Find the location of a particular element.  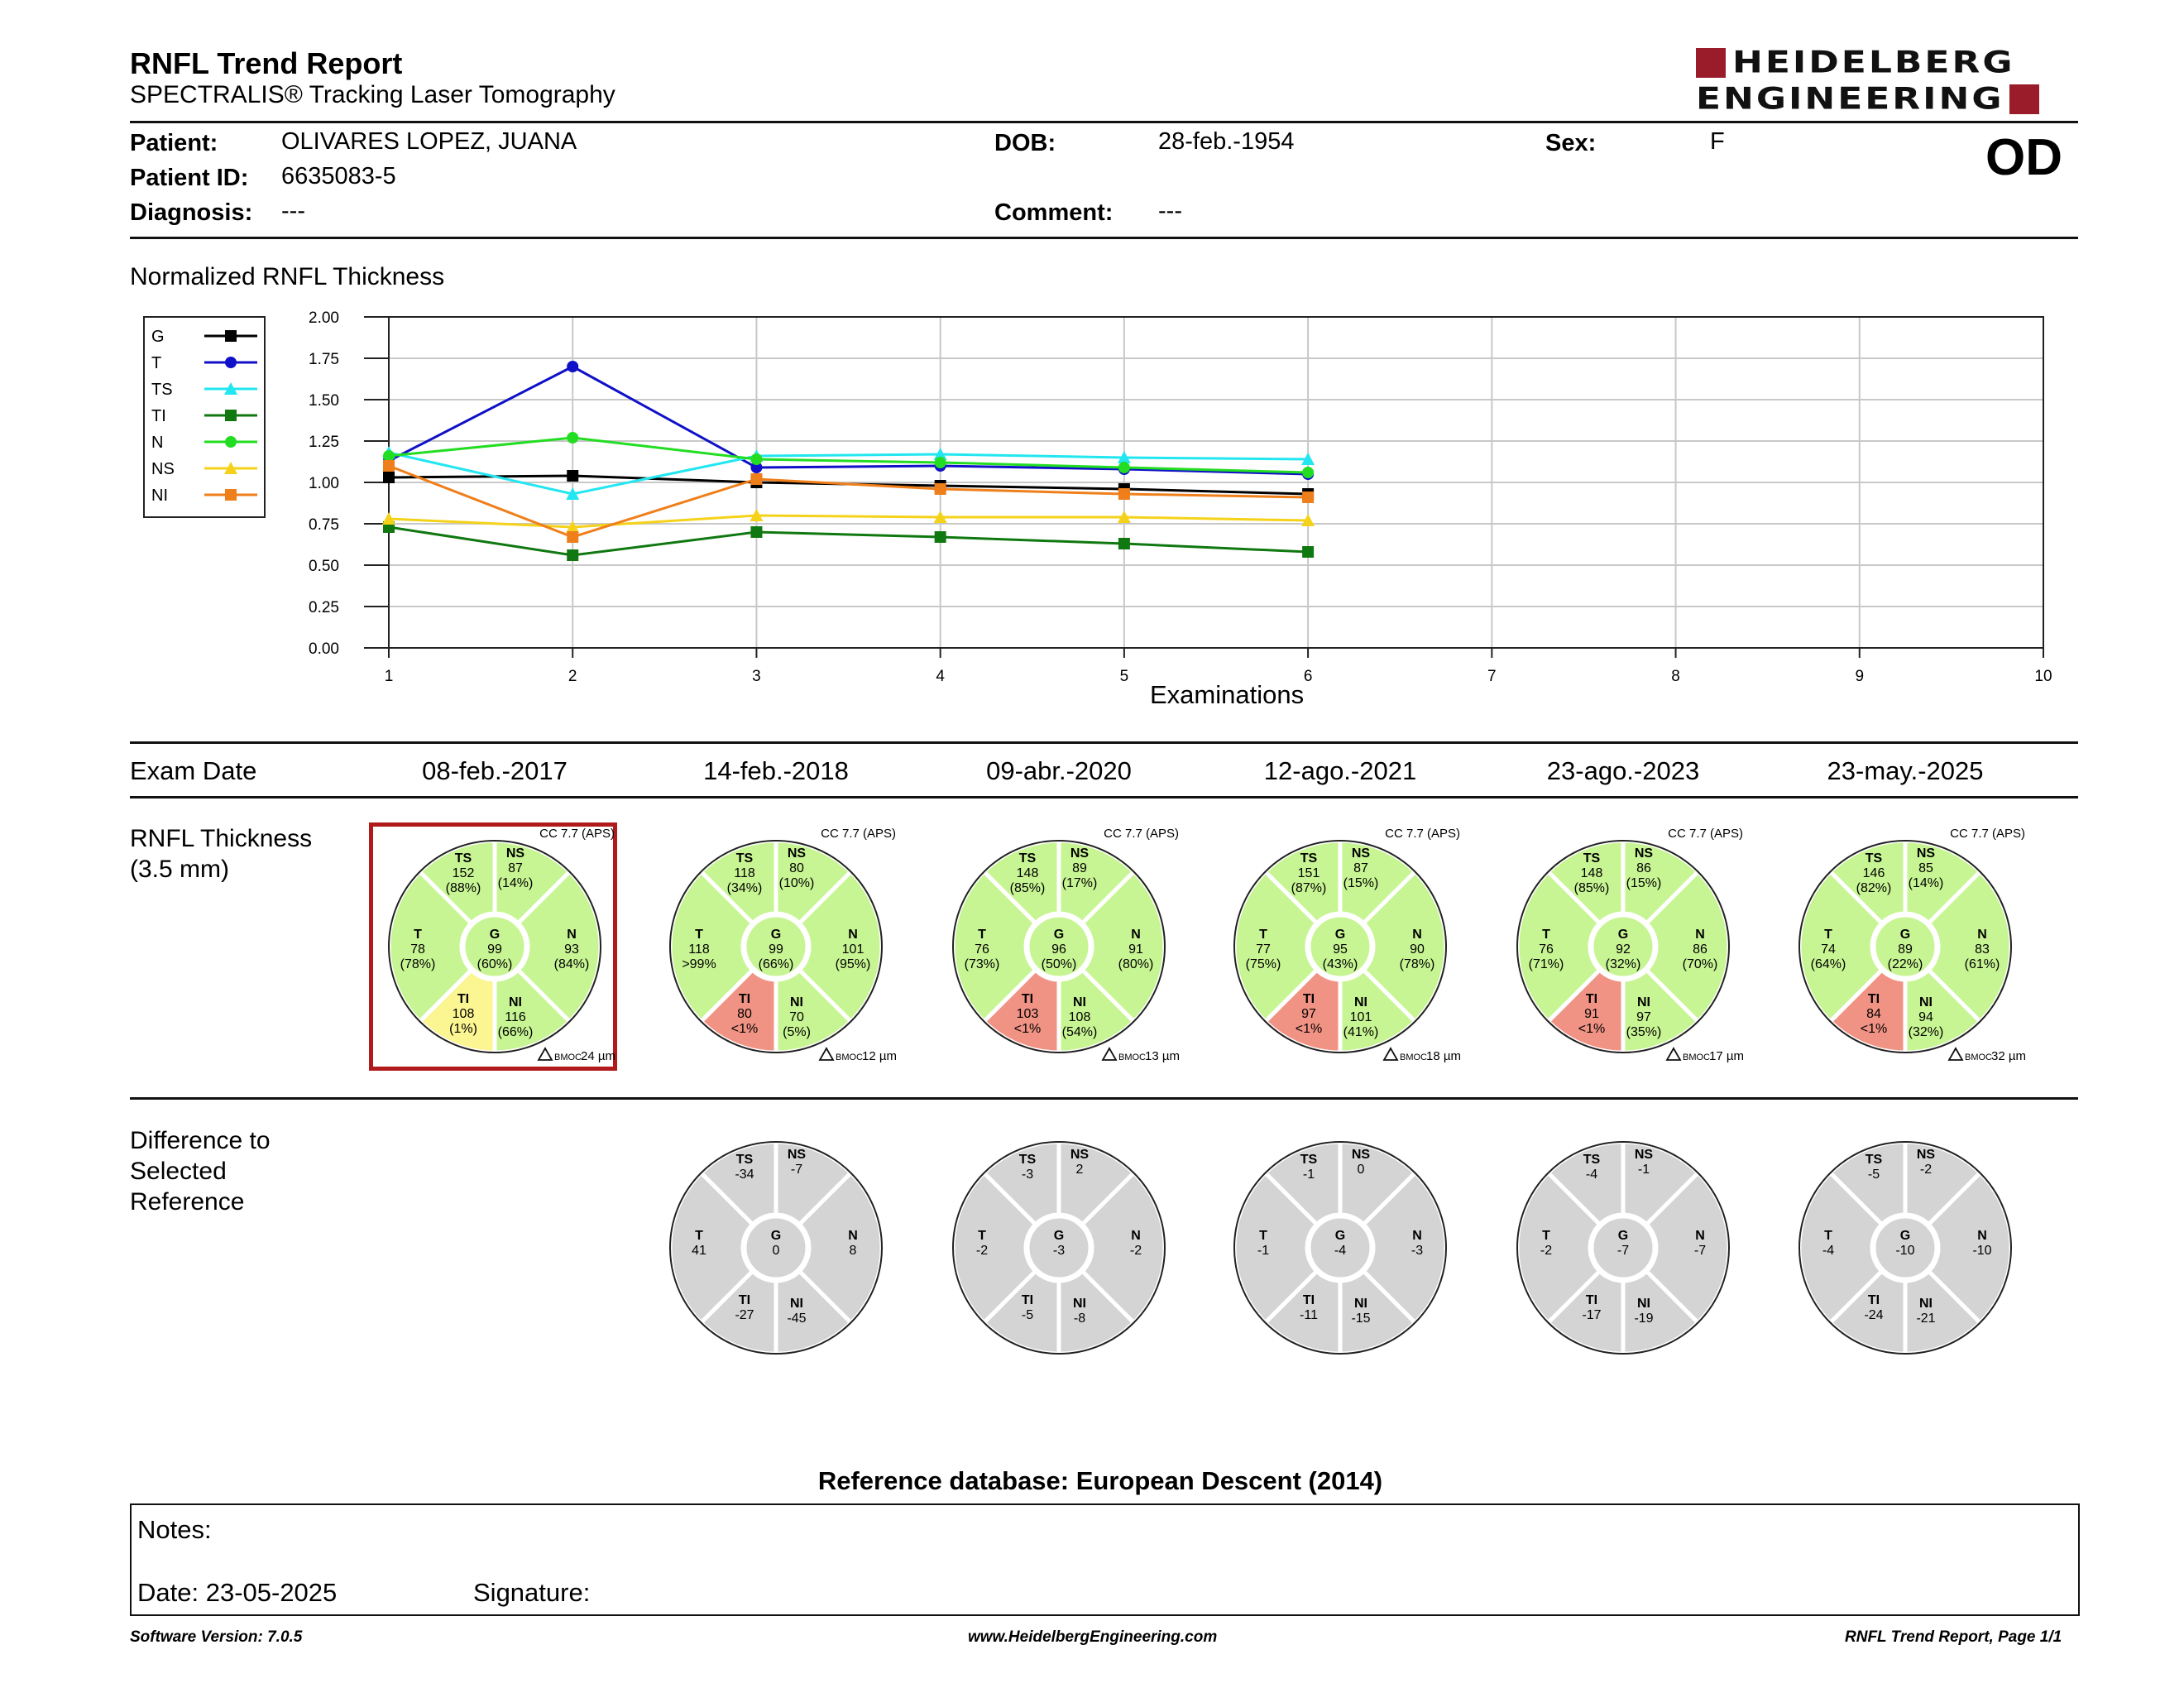

sector-value: 99 is located at coordinates (776, 949).